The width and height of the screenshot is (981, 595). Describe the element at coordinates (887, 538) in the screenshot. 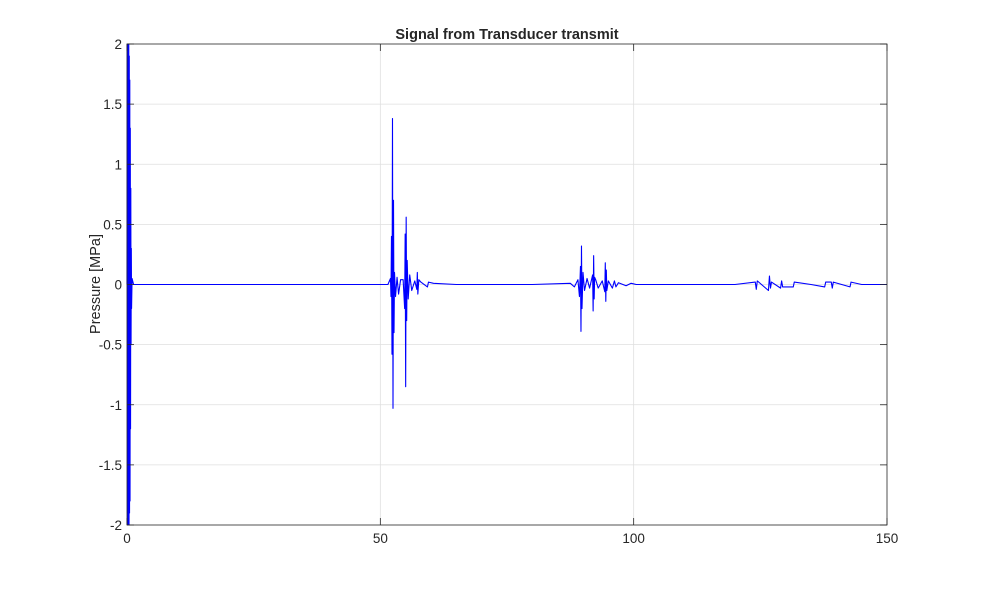

I see `x-tick-label: 150` at that location.